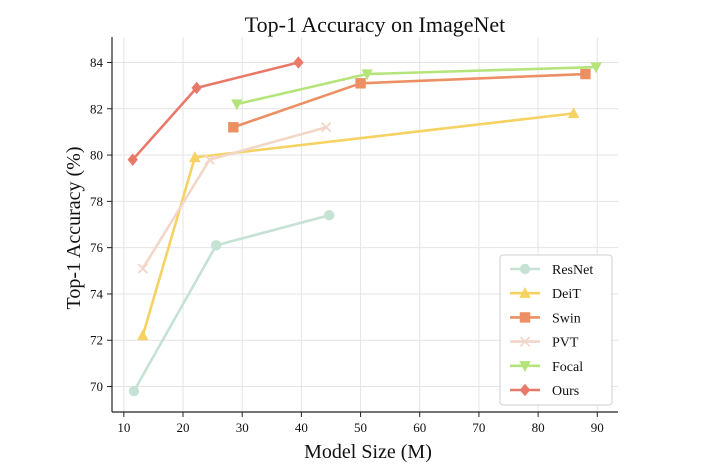 The width and height of the screenshot is (720, 466). What do you see at coordinates (96, 108) in the screenshot?
I see `y-tick-label-82: 82` at bounding box center [96, 108].